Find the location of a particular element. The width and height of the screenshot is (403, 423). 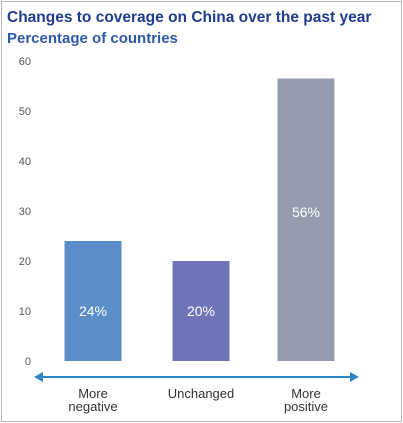

data-label: 20% is located at coordinates (201, 311).